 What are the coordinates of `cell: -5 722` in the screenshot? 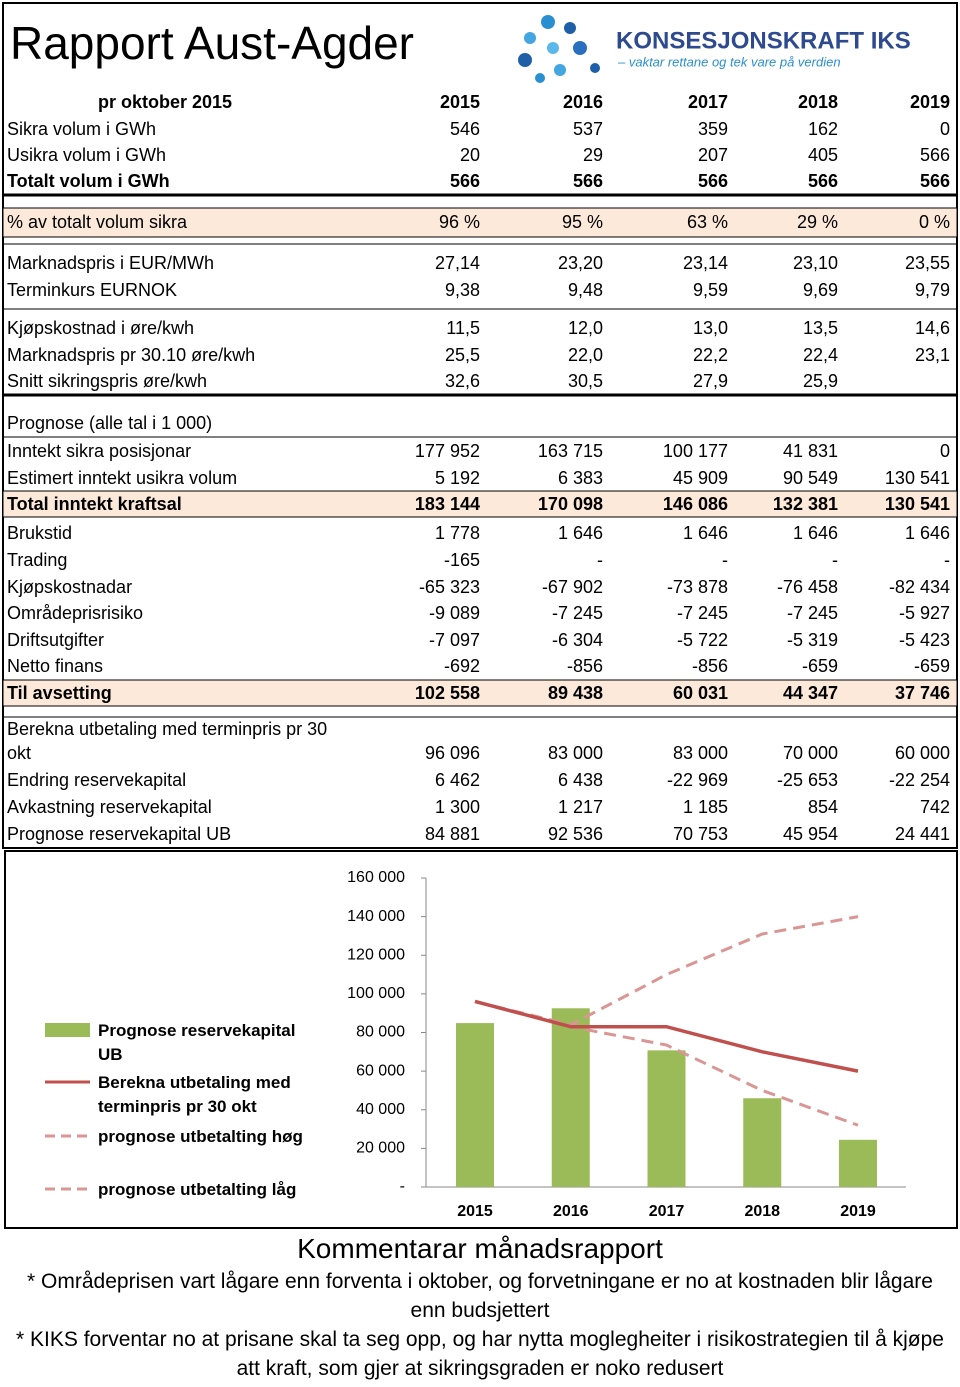 It's located at (702, 640).